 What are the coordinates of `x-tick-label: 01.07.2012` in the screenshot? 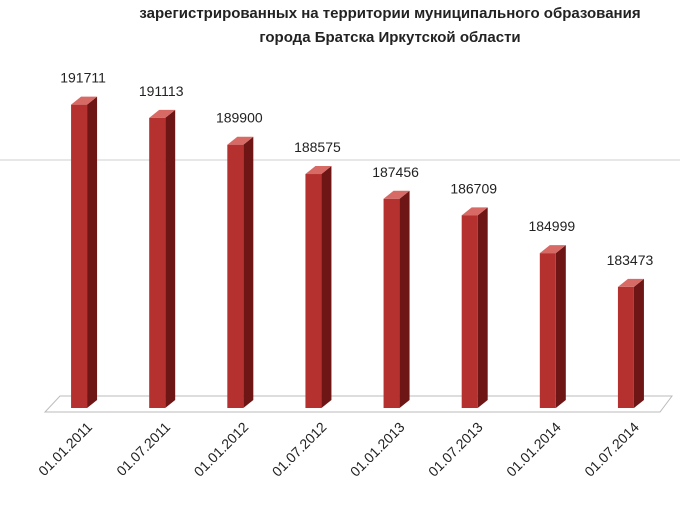 It's located at (299, 449).